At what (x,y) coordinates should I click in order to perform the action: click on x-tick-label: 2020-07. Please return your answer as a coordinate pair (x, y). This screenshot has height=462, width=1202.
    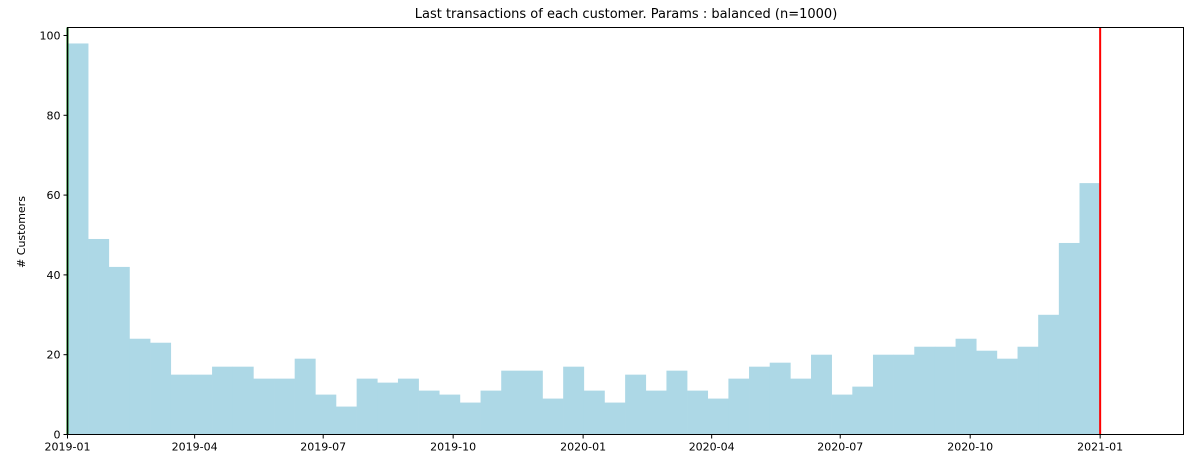
    Looking at the image, I should click on (840, 447).